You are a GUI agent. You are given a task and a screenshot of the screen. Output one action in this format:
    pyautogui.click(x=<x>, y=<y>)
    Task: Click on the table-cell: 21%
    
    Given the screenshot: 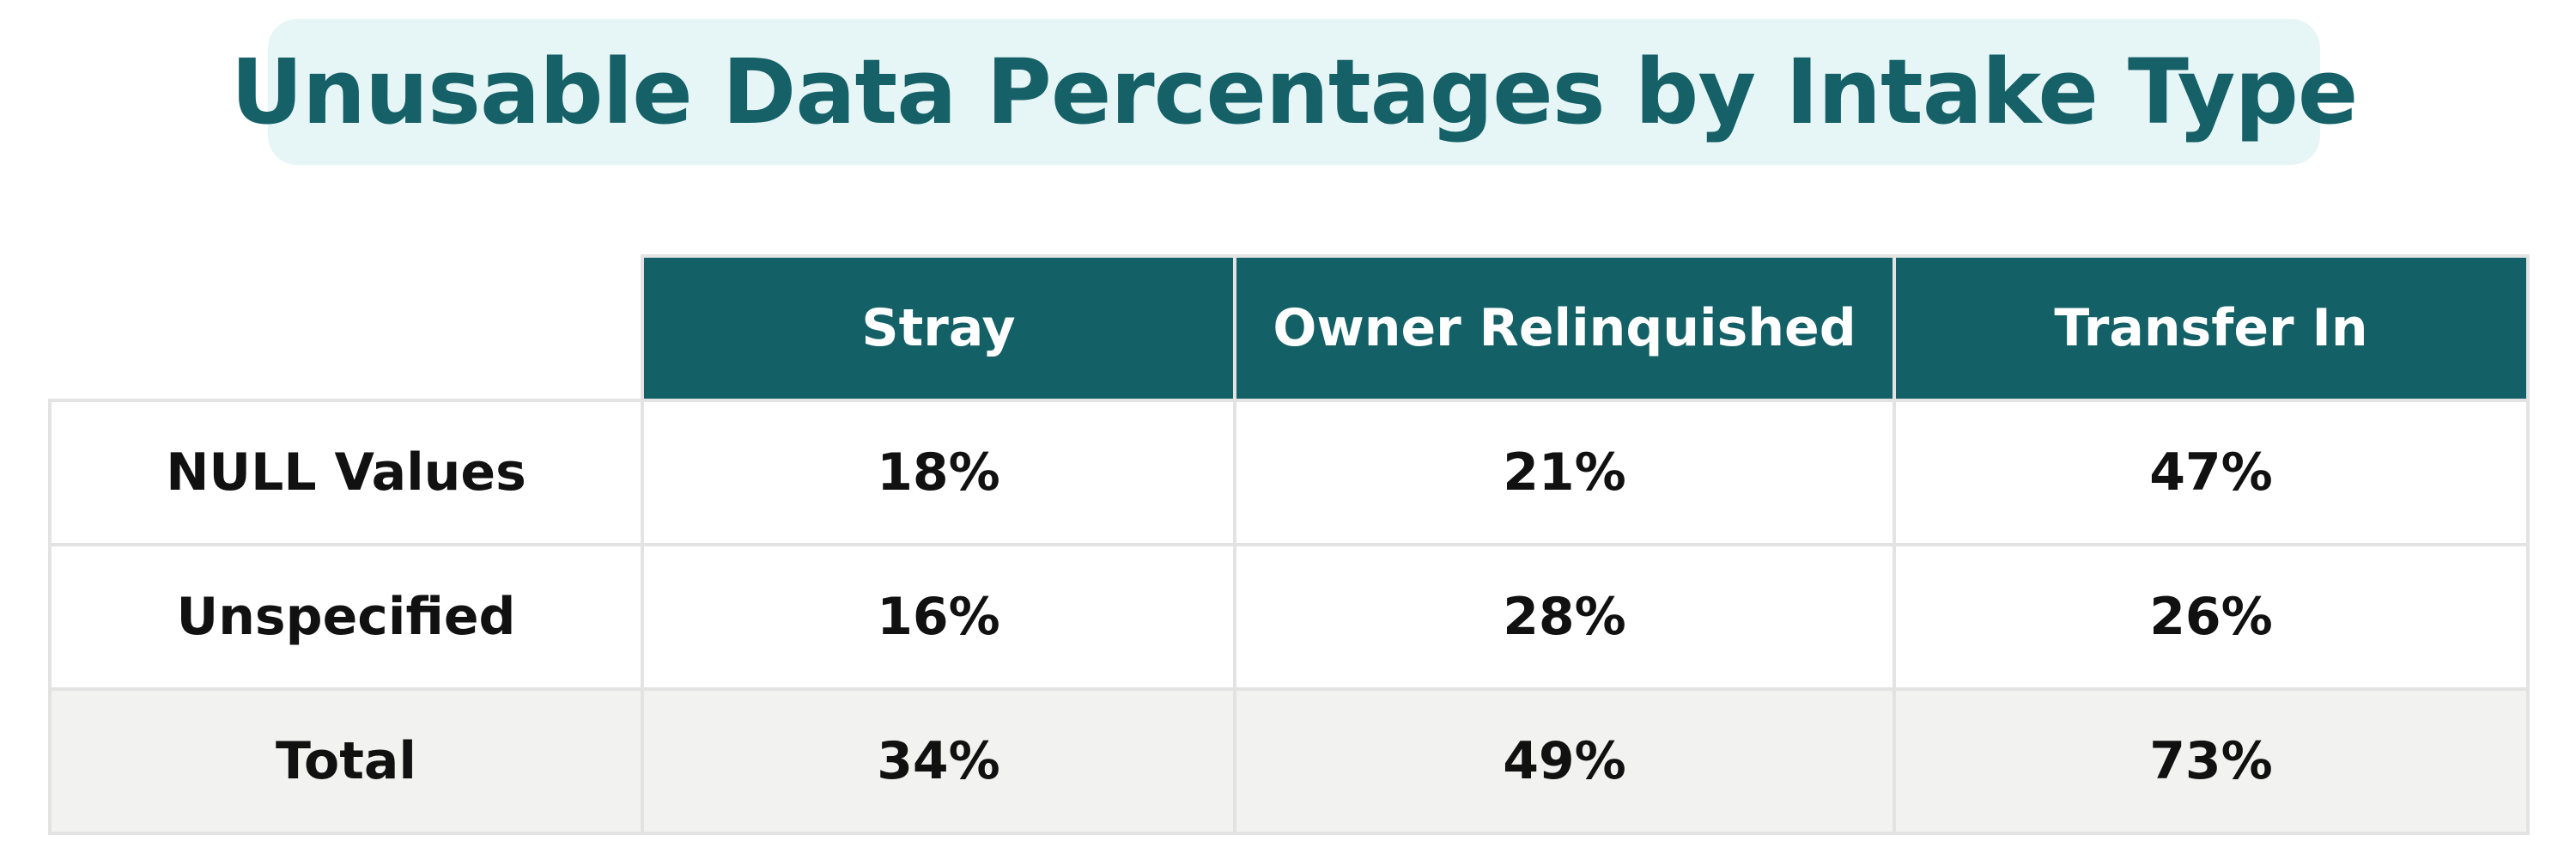 What is the action you would take?
    pyautogui.click(x=1565, y=472)
    